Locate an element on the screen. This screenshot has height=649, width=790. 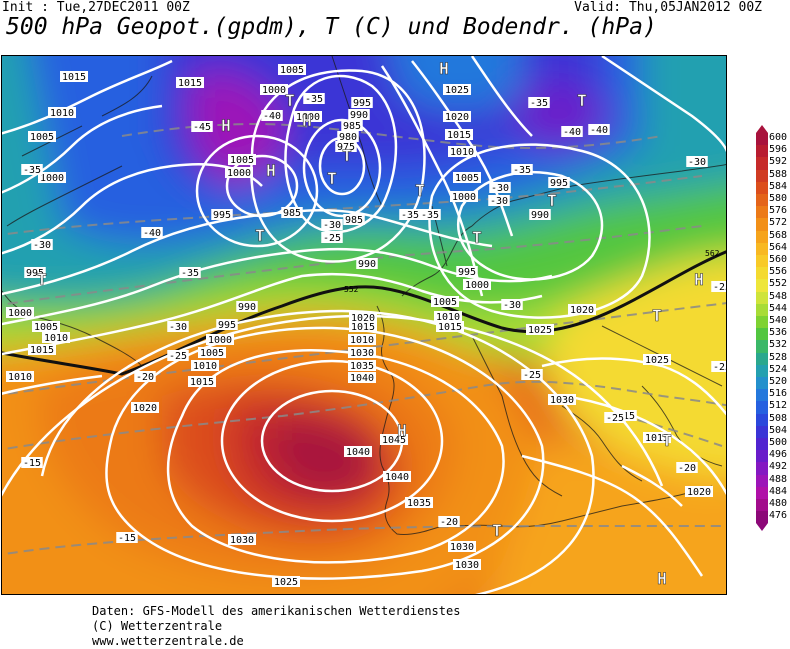
isobar-label: 995 is located at coordinates (467, 272).